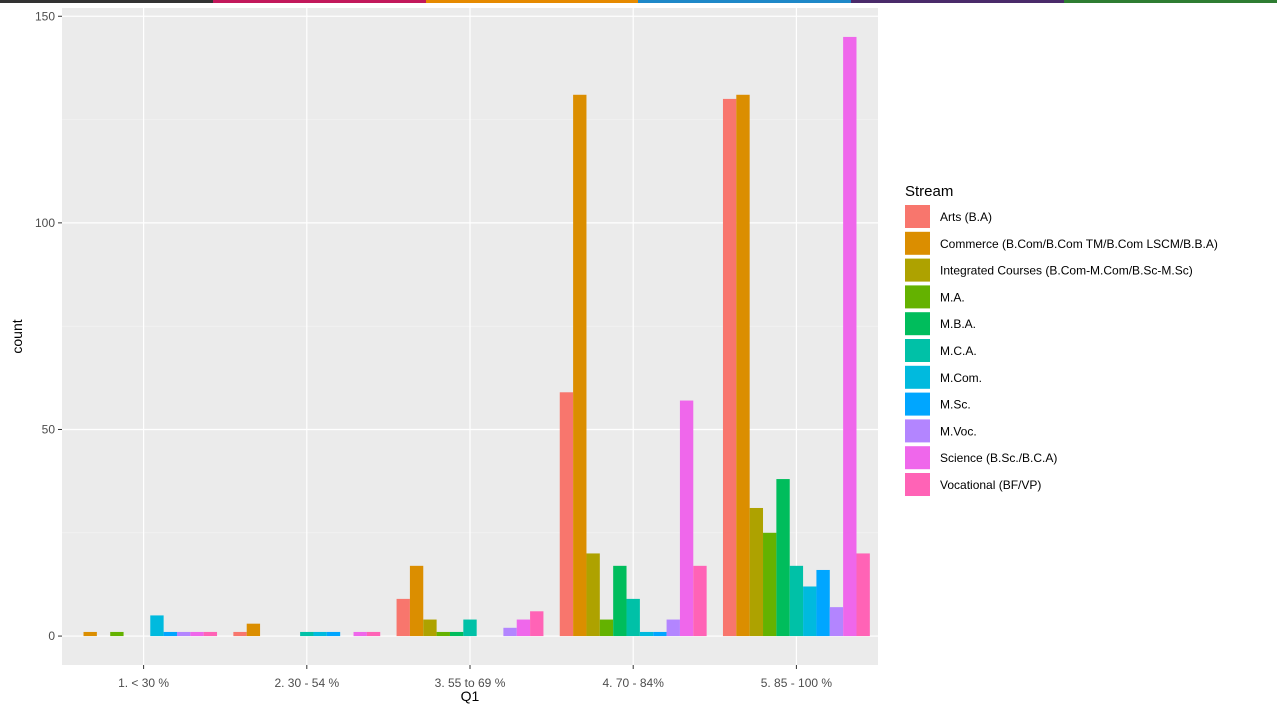  Describe the element at coordinates (961, 378) in the screenshot. I see `legend-label: M.Com.` at that location.